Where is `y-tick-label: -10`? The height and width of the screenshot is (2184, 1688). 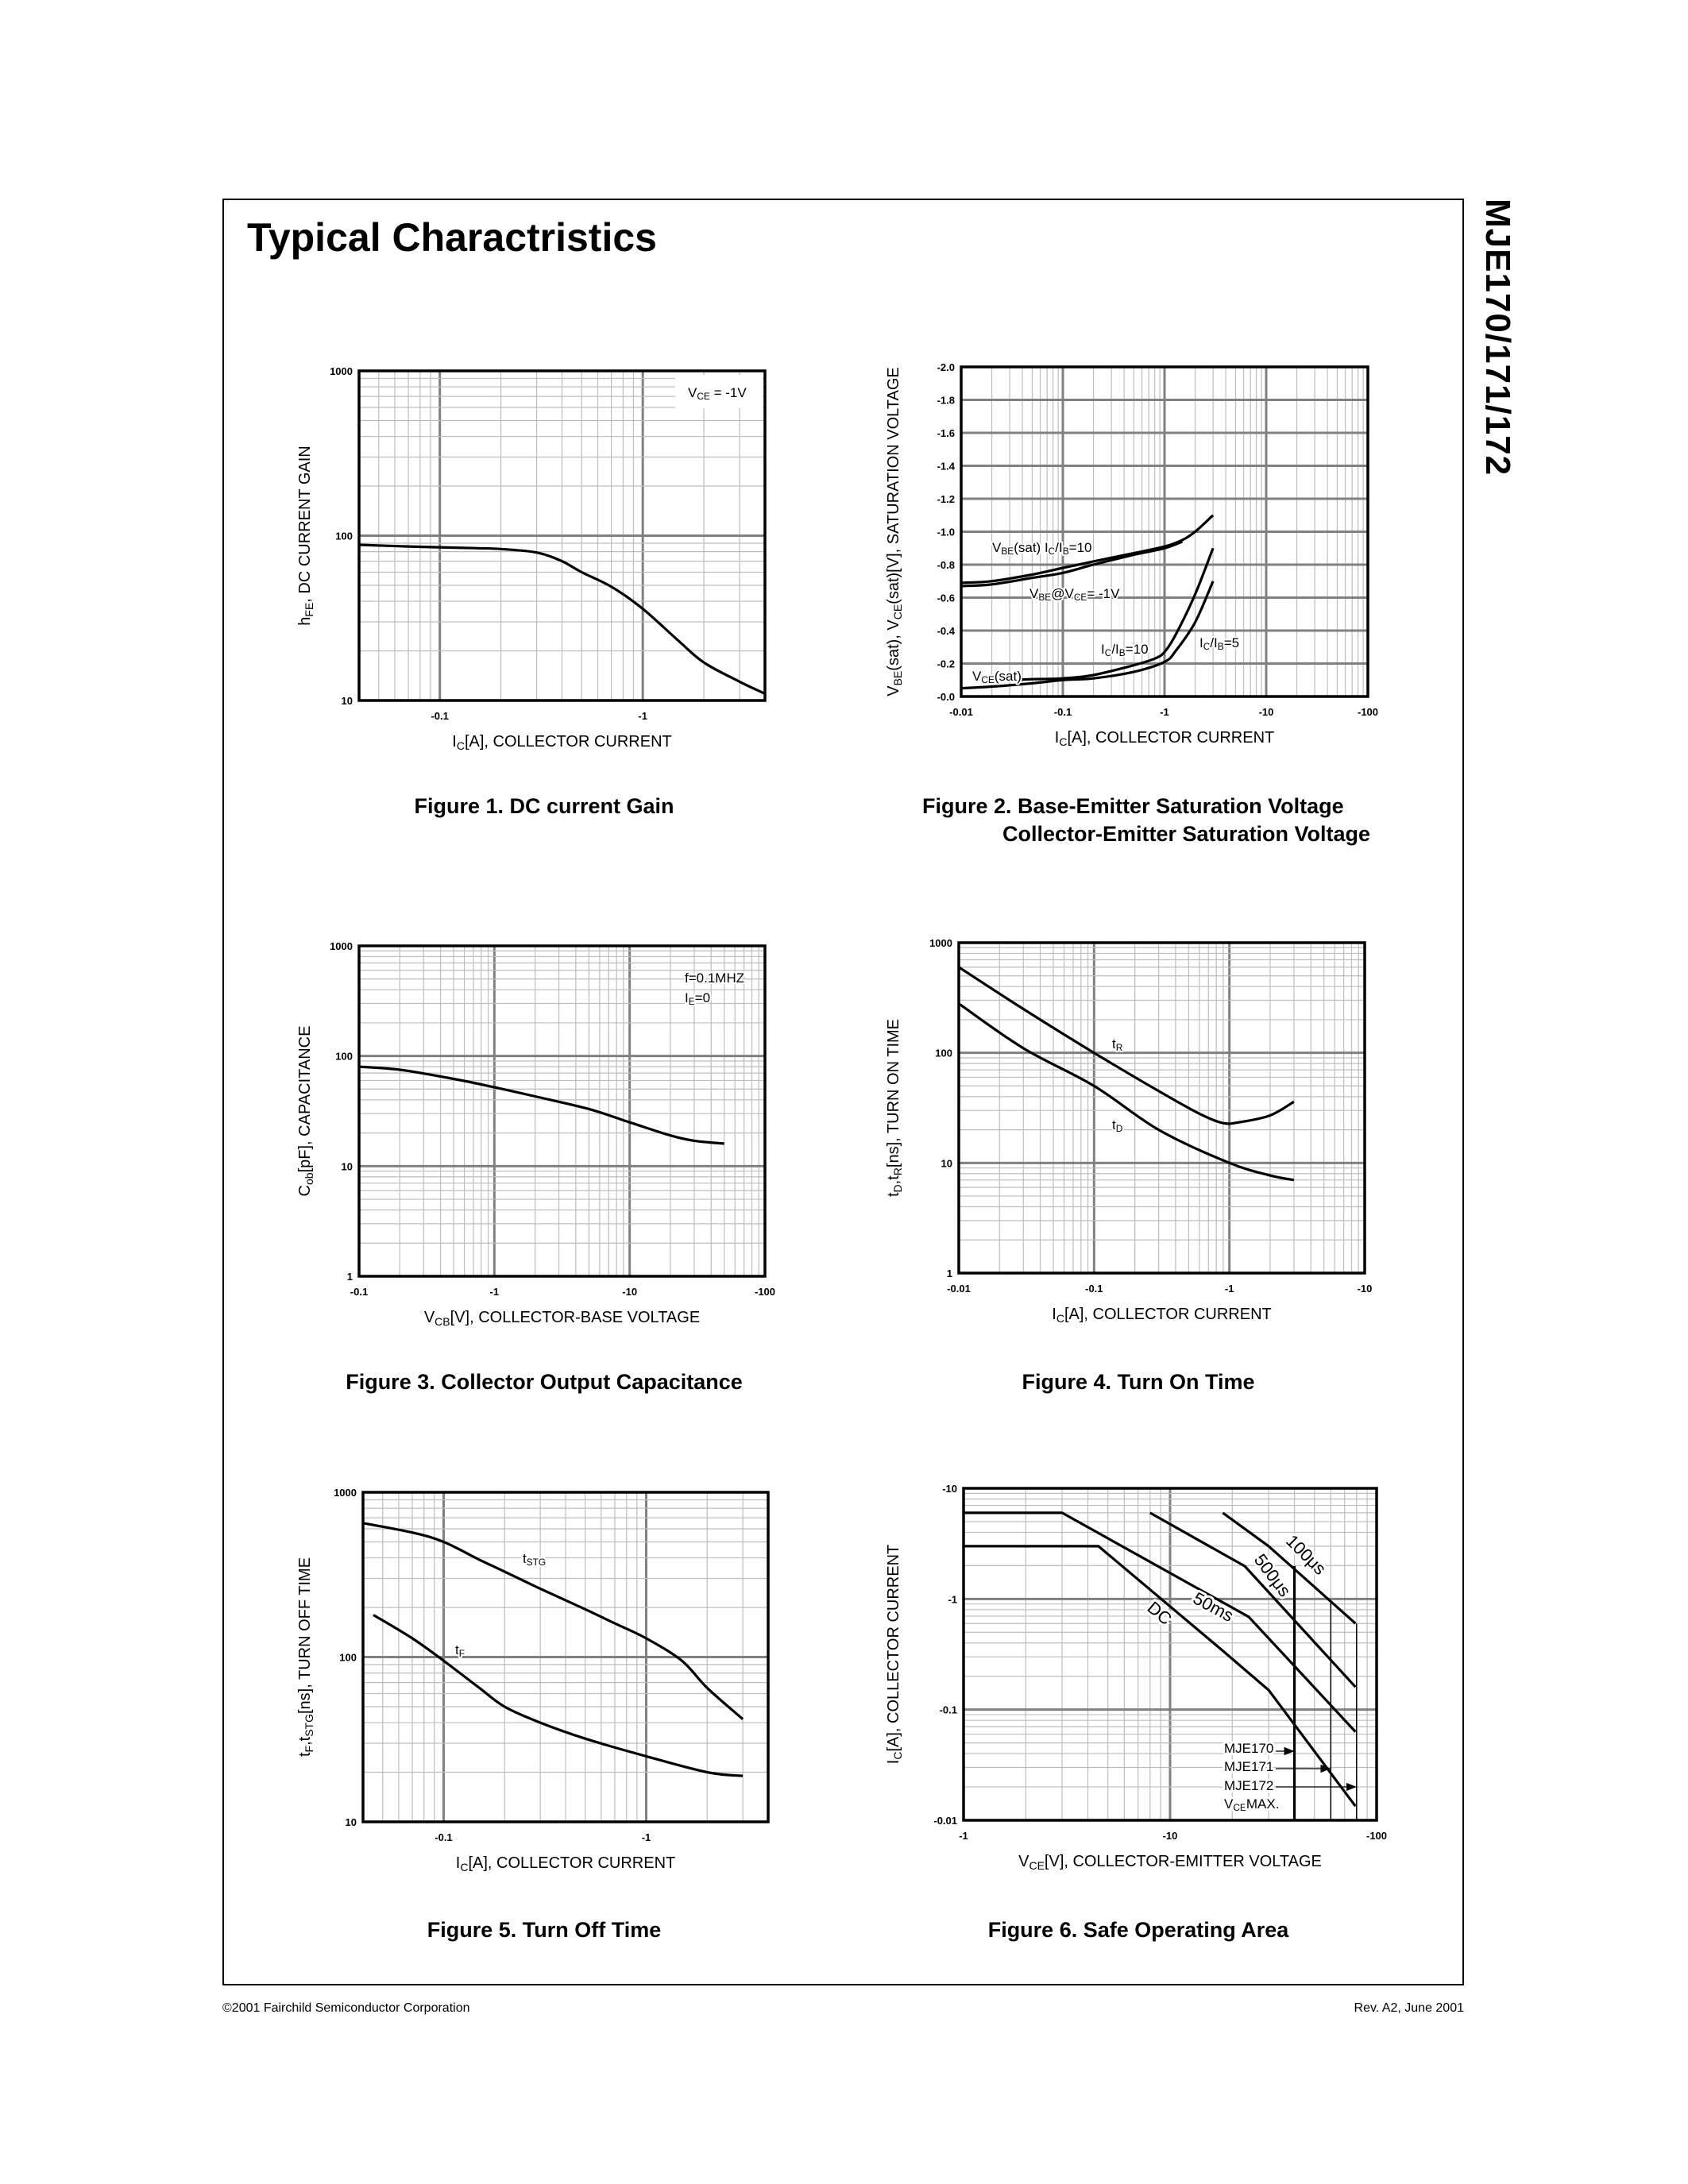 y-tick-label: -10 is located at coordinates (949, 1489).